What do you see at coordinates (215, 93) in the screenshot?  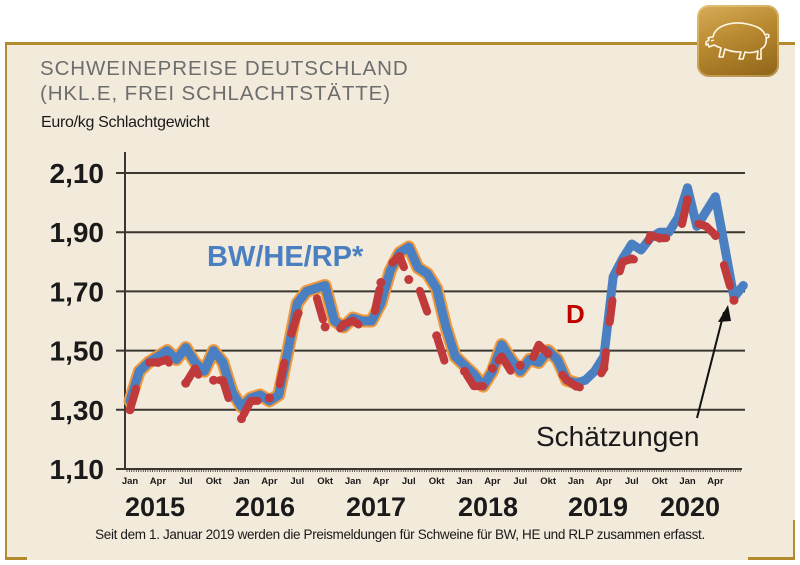 I see `title-line-2: (HKL.E, FREI SCHLACHTSTÄTTE)` at bounding box center [215, 93].